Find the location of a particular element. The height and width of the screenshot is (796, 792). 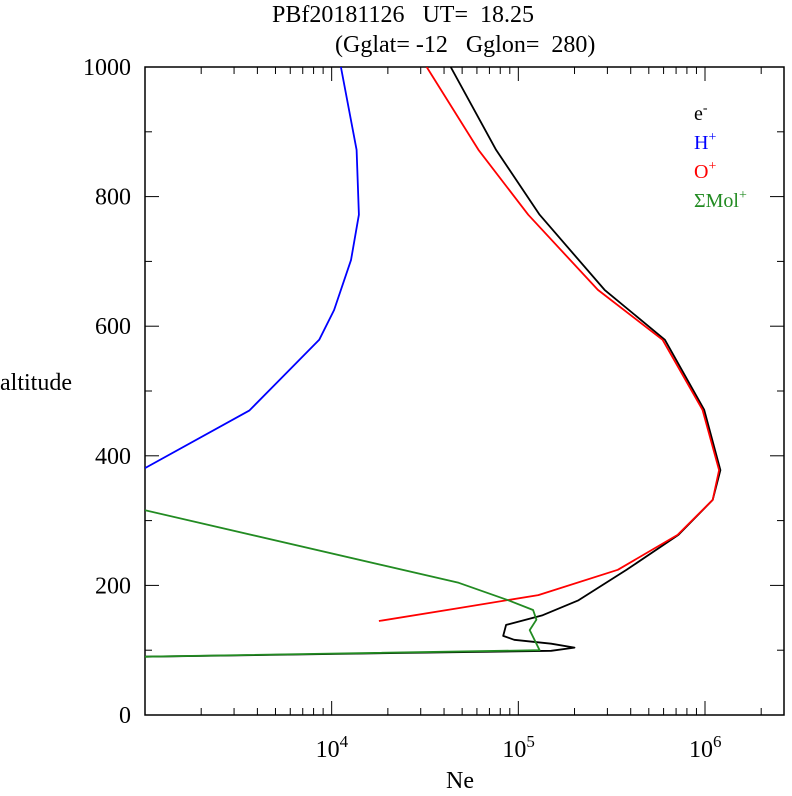

x-tick-label: 10⁴ is located at coordinates (332, 747).